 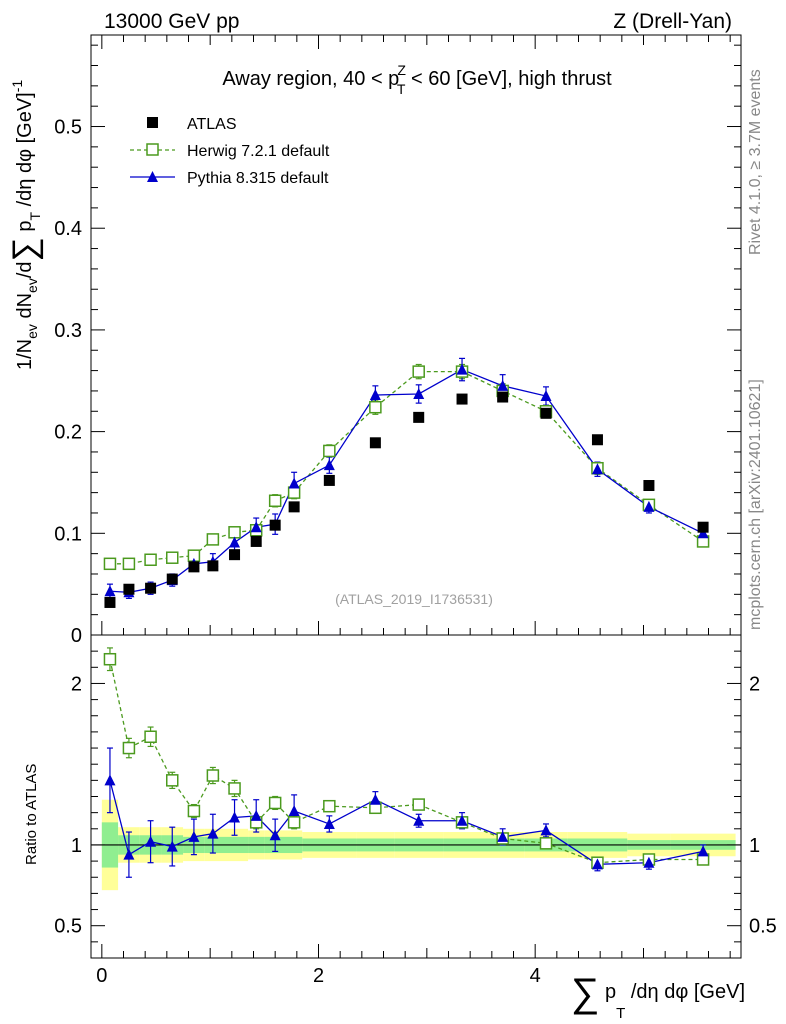 What do you see at coordinates (763, 927) in the screenshot?
I see `ratio-ytick-label-right: 0.5` at bounding box center [763, 927].